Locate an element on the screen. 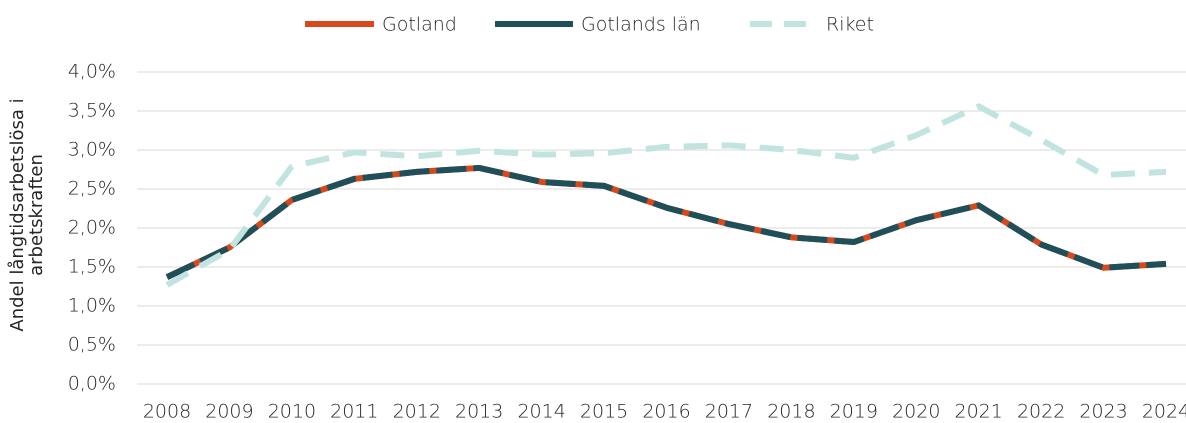  y-tick-label: 1,0% is located at coordinates (92, 306).